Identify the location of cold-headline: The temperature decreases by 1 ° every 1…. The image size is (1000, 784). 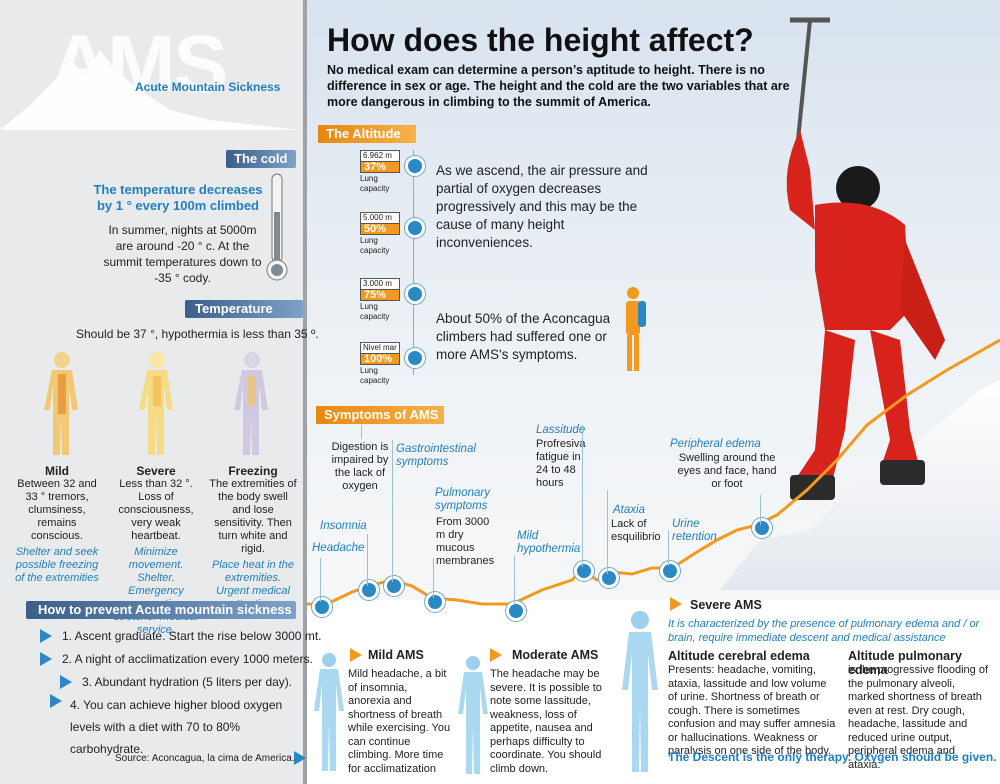
(178, 197).